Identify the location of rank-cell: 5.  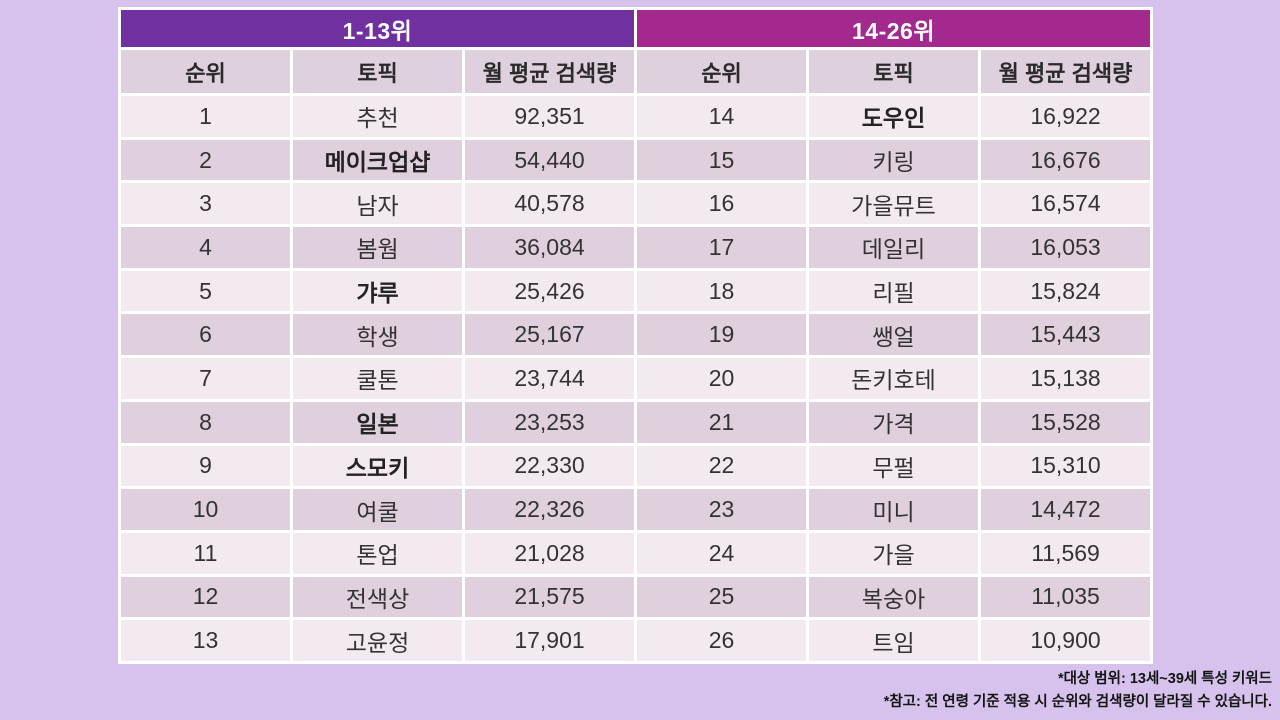
(205, 291).